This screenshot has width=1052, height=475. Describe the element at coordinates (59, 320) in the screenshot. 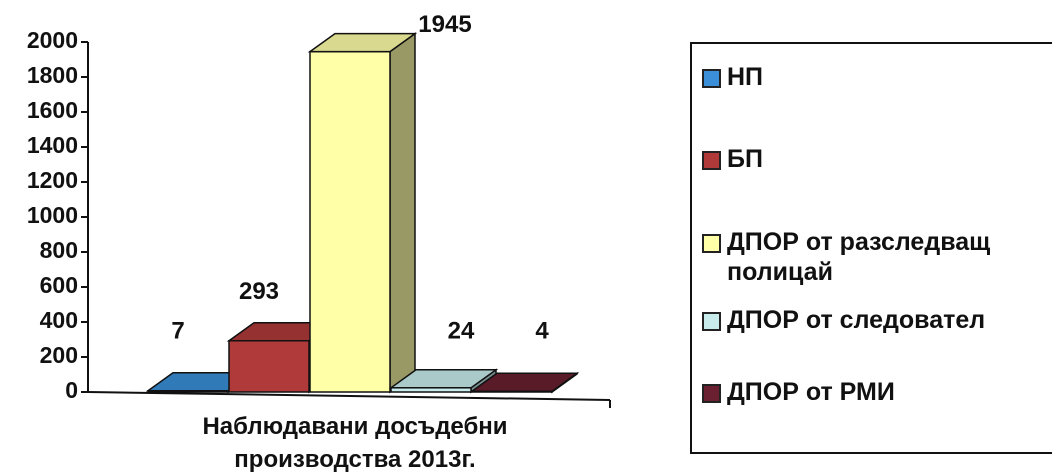

I see `y-tick-label: 400` at that location.